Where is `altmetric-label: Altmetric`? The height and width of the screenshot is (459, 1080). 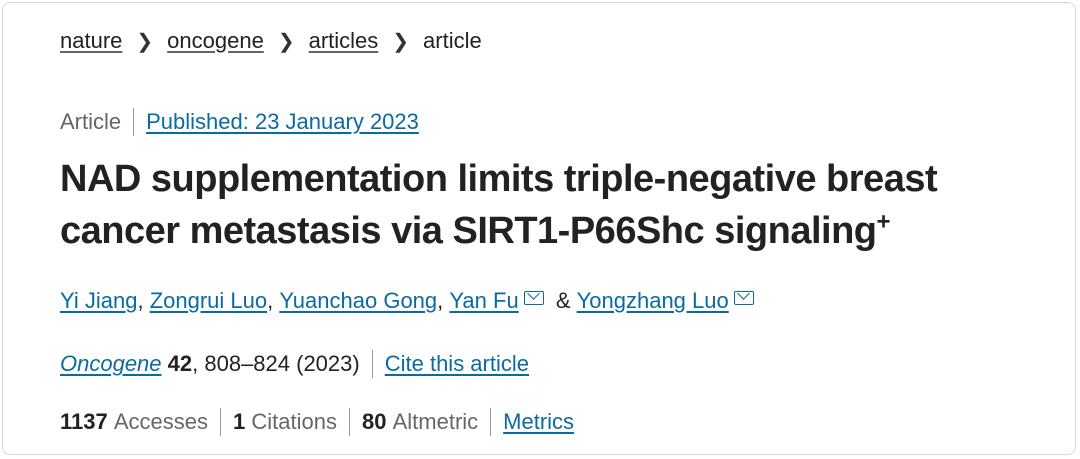
altmetric-label: Altmetric is located at coordinates (435, 421).